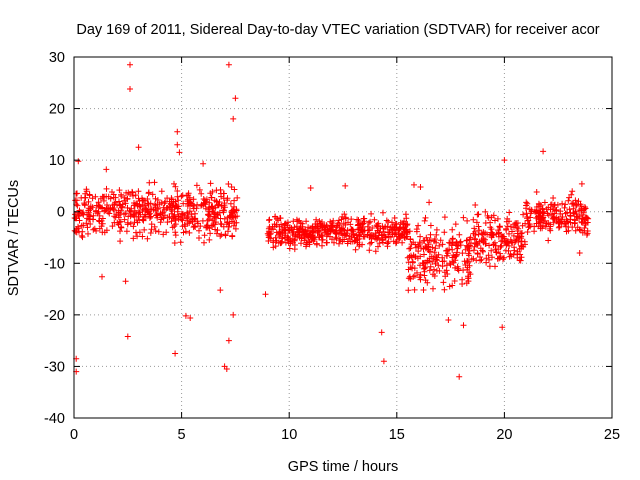  I want to click on y-tick-label: 10, so click(57, 161).